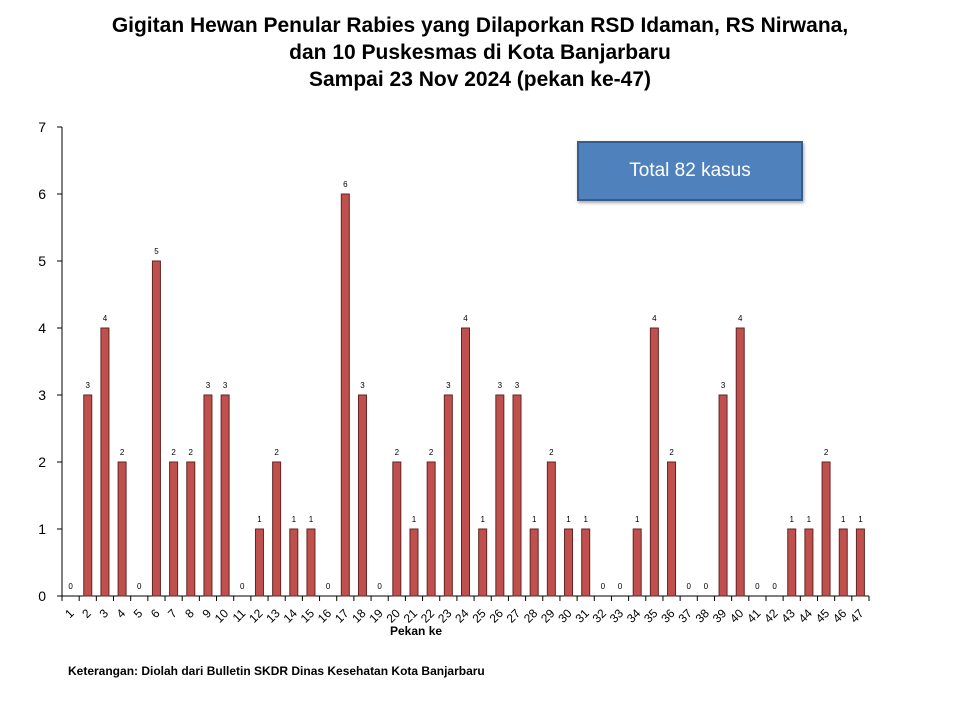 The image size is (960, 720). Describe the element at coordinates (42, 462) in the screenshot. I see `y-tick-label-2: 2` at that location.